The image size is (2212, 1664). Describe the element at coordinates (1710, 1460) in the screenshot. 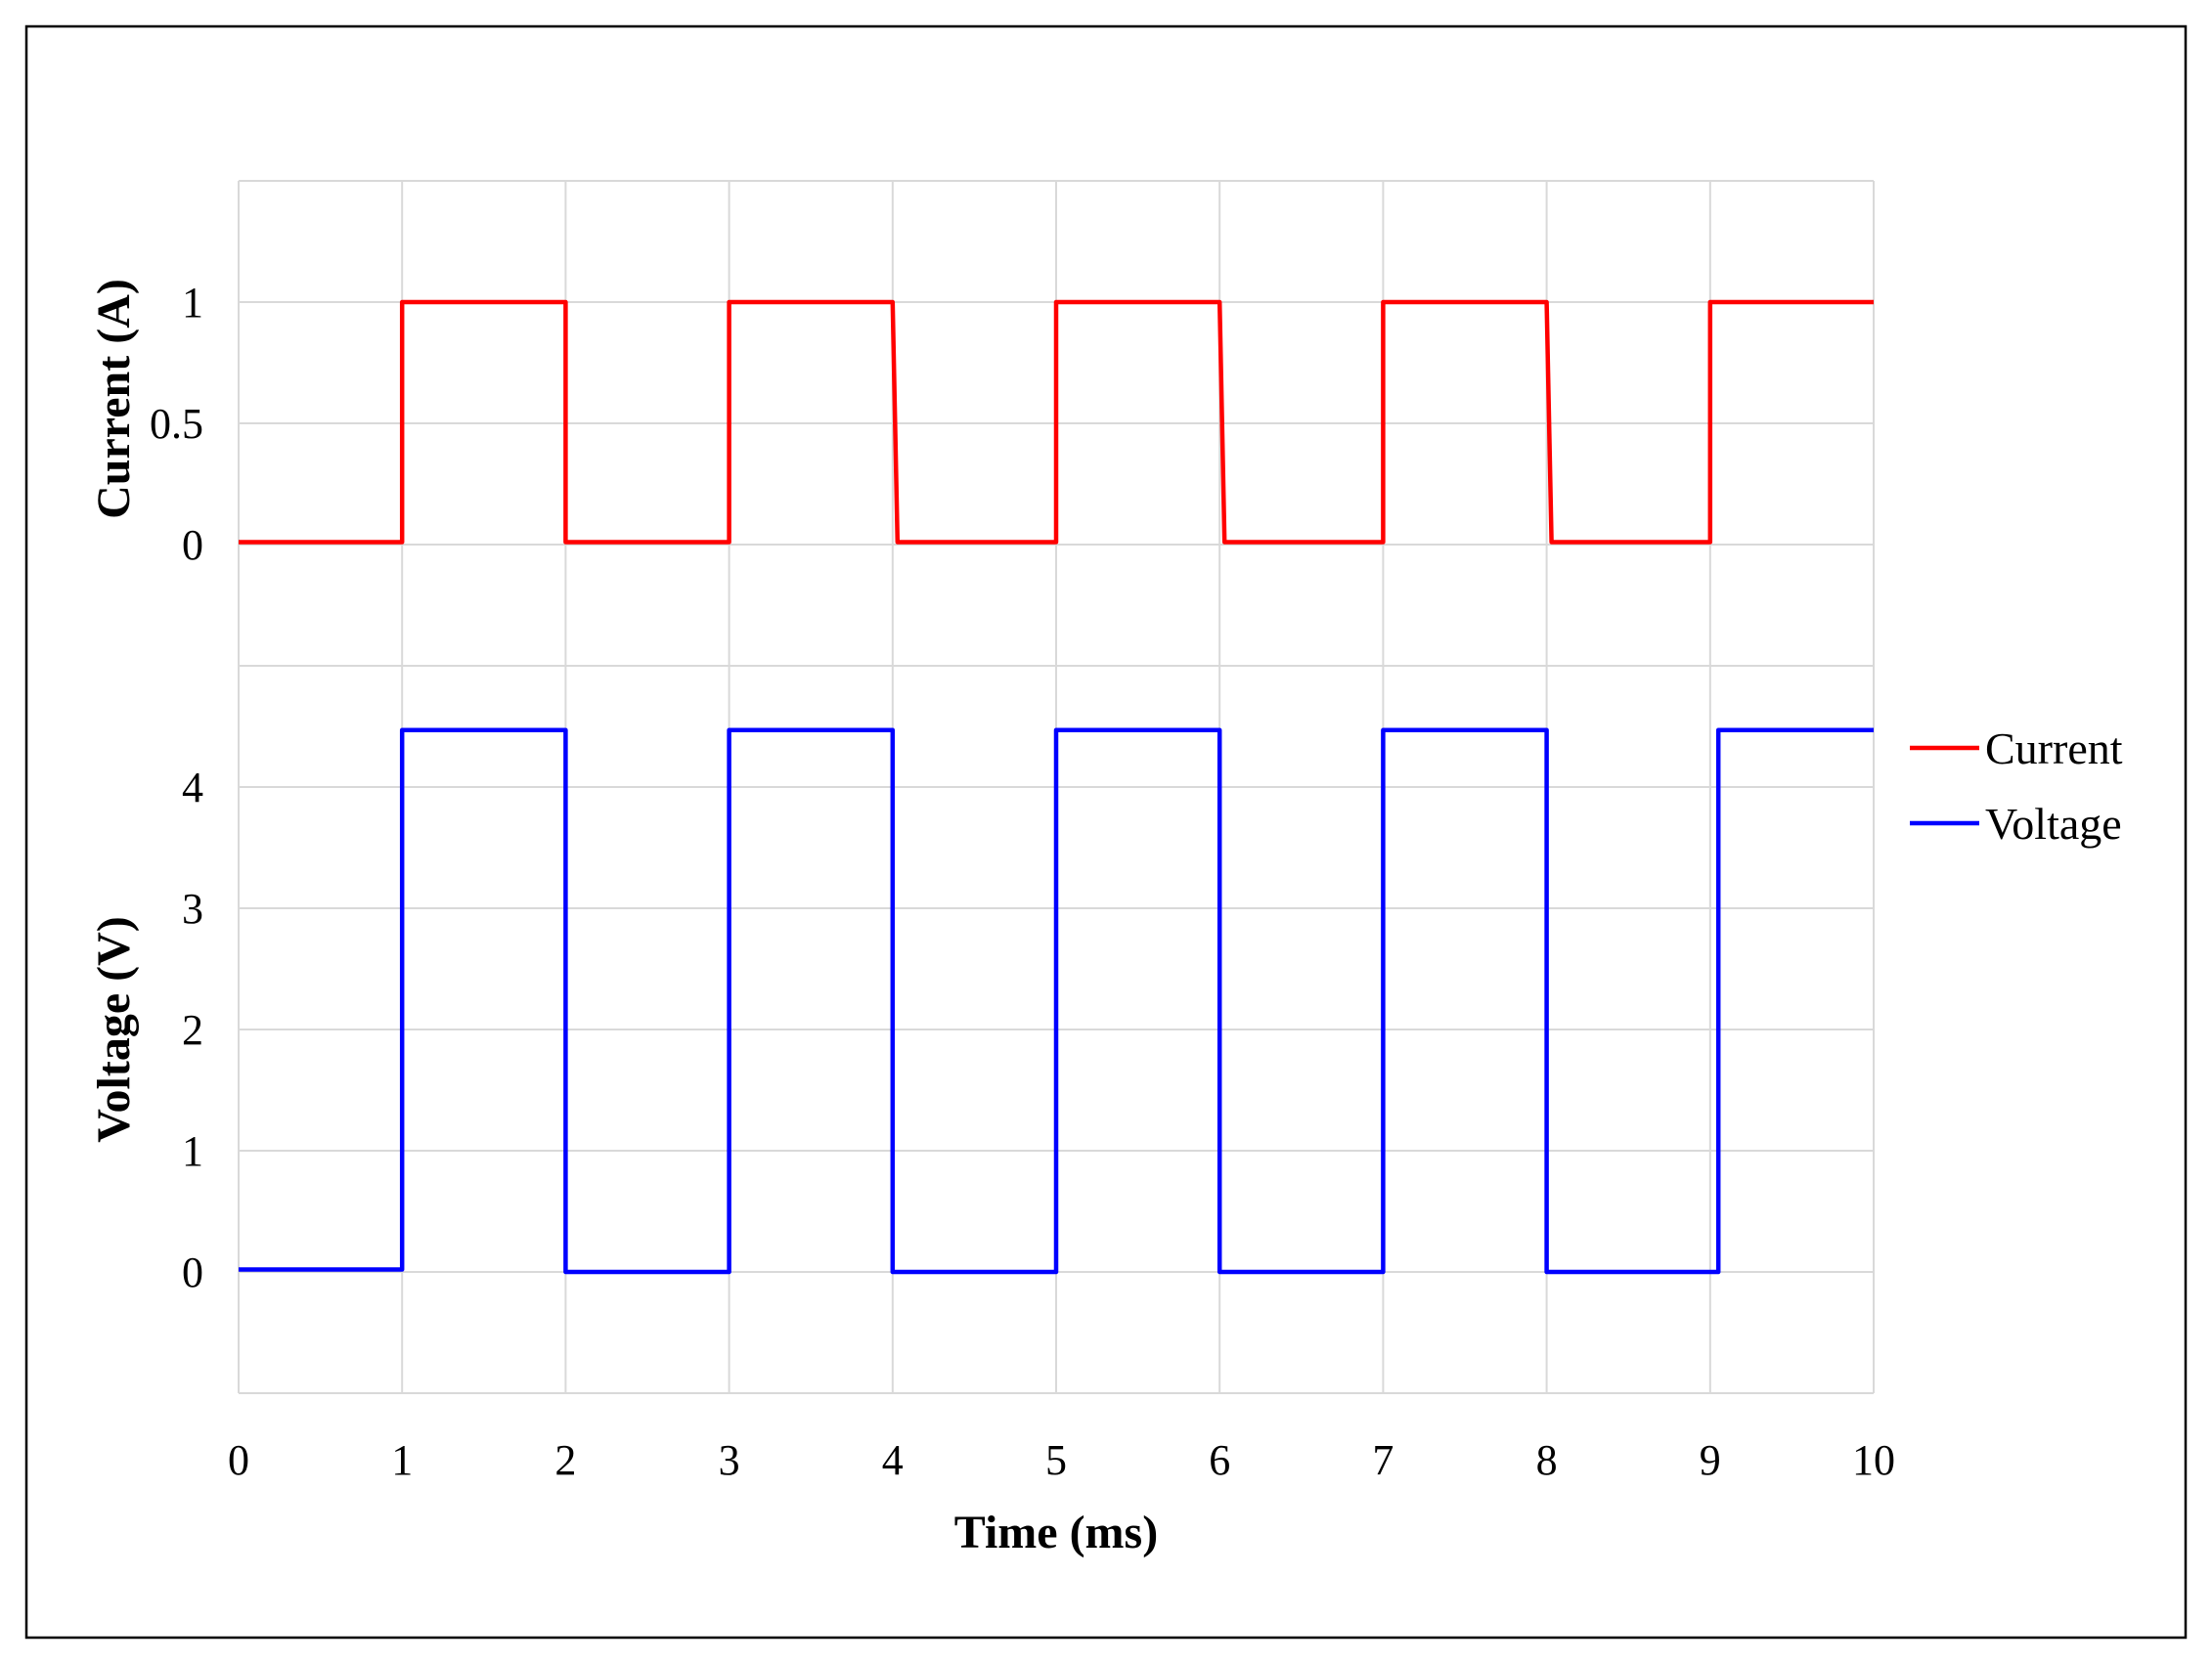

I see `xtick-label: 9` at that location.